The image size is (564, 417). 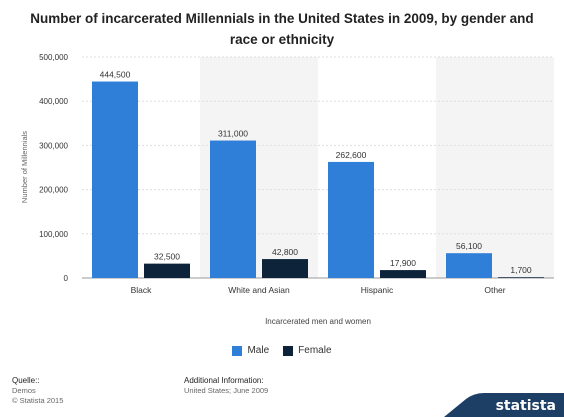 I want to click on y-tick-label: 300,000, so click(x=53, y=145).